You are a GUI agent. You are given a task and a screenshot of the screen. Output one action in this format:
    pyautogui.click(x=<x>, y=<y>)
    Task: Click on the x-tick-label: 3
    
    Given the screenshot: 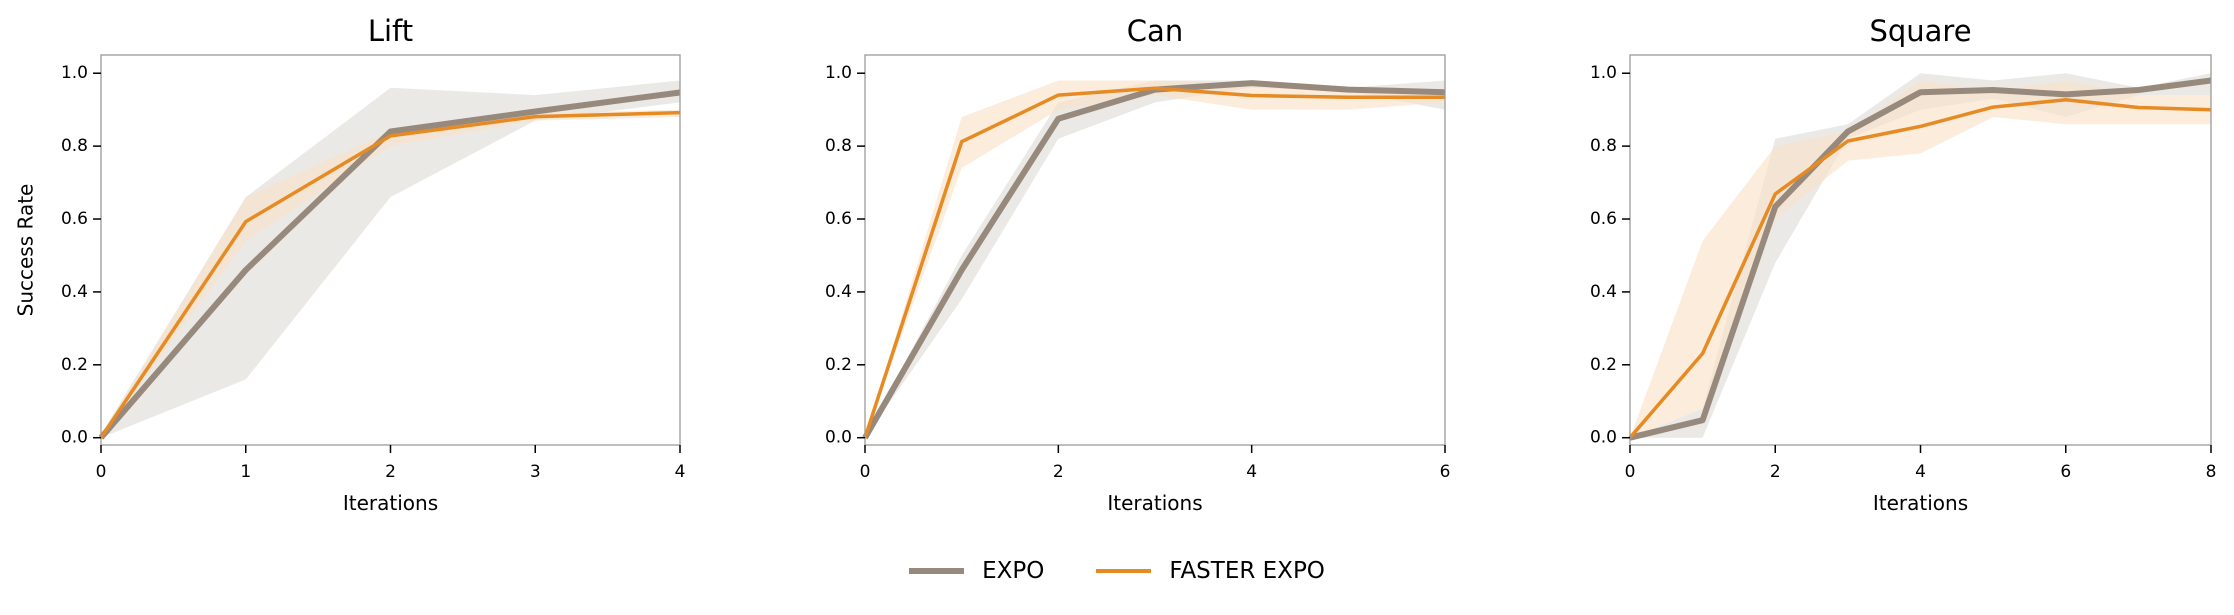 What is the action you would take?
    pyautogui.click(x=535, y=472)
    